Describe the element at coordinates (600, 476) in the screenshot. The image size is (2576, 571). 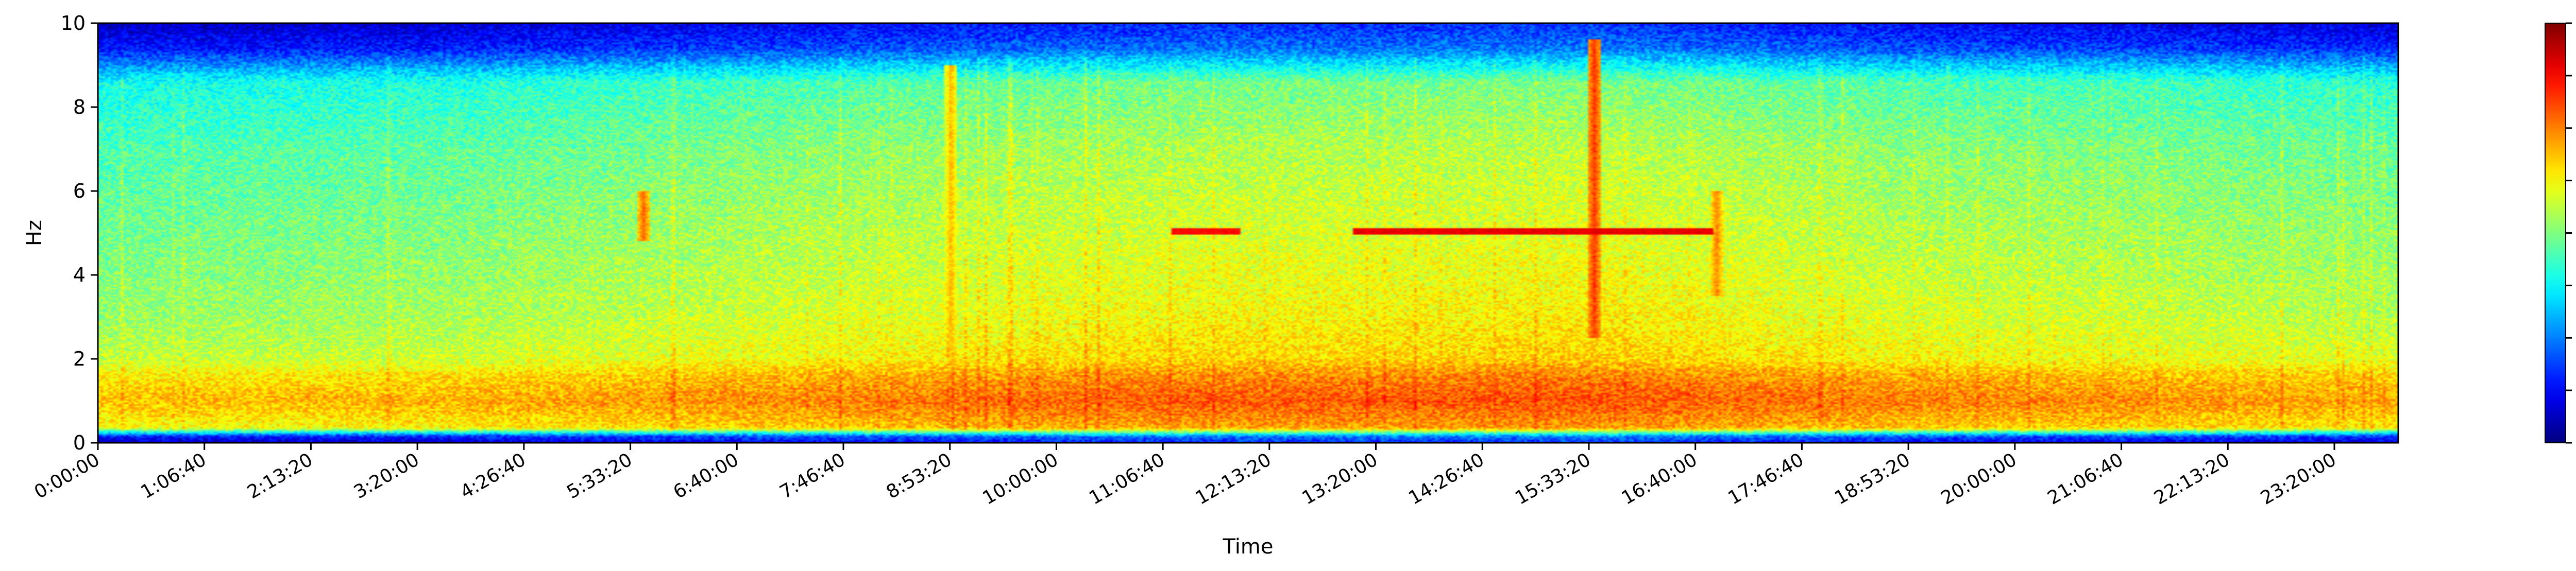
I see `x-tick-label: 5:33:20` at that location.